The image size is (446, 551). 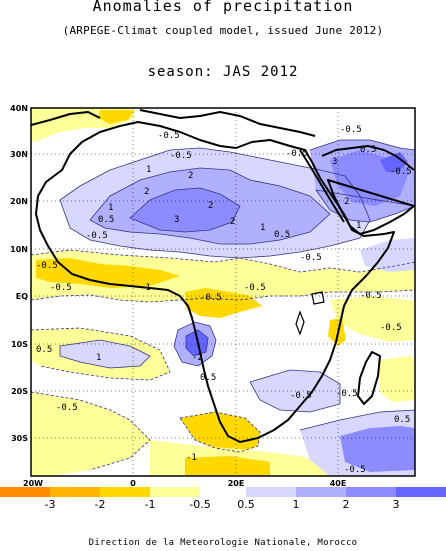 What do you see at coordinates (222, 504) in the screenshot?
I see `legend-labels: -3 -2 -1 -0.5 0.5 1 2 3` at bounding box center [222, 504].